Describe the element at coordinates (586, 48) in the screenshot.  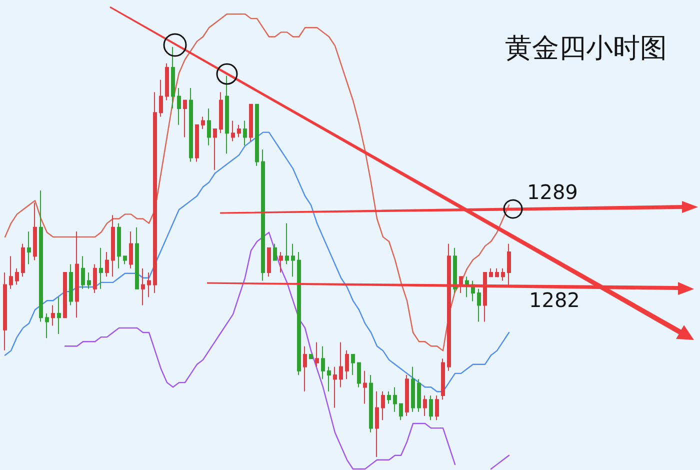
I see `text: 黄金四小时图` at that location.